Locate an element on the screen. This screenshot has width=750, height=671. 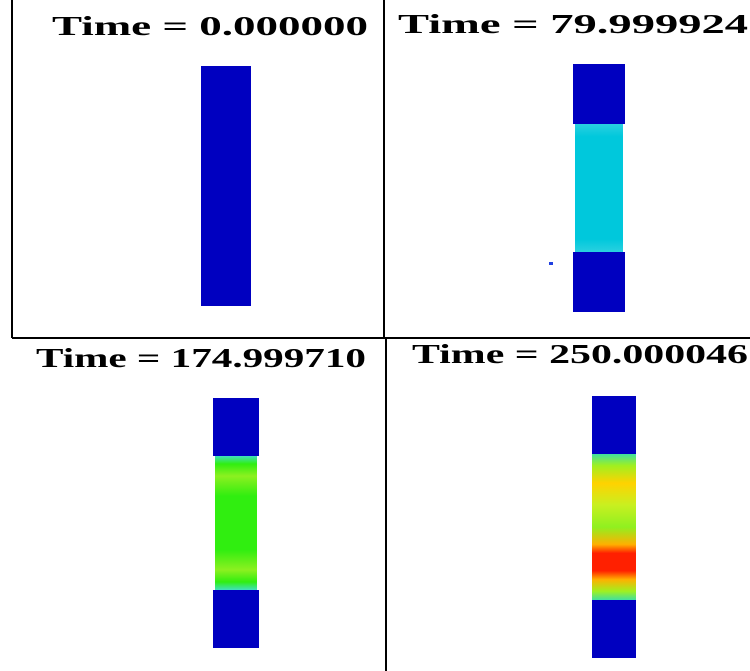
panel-title: Time = 250.000046 is located at coordinates (580, 354).